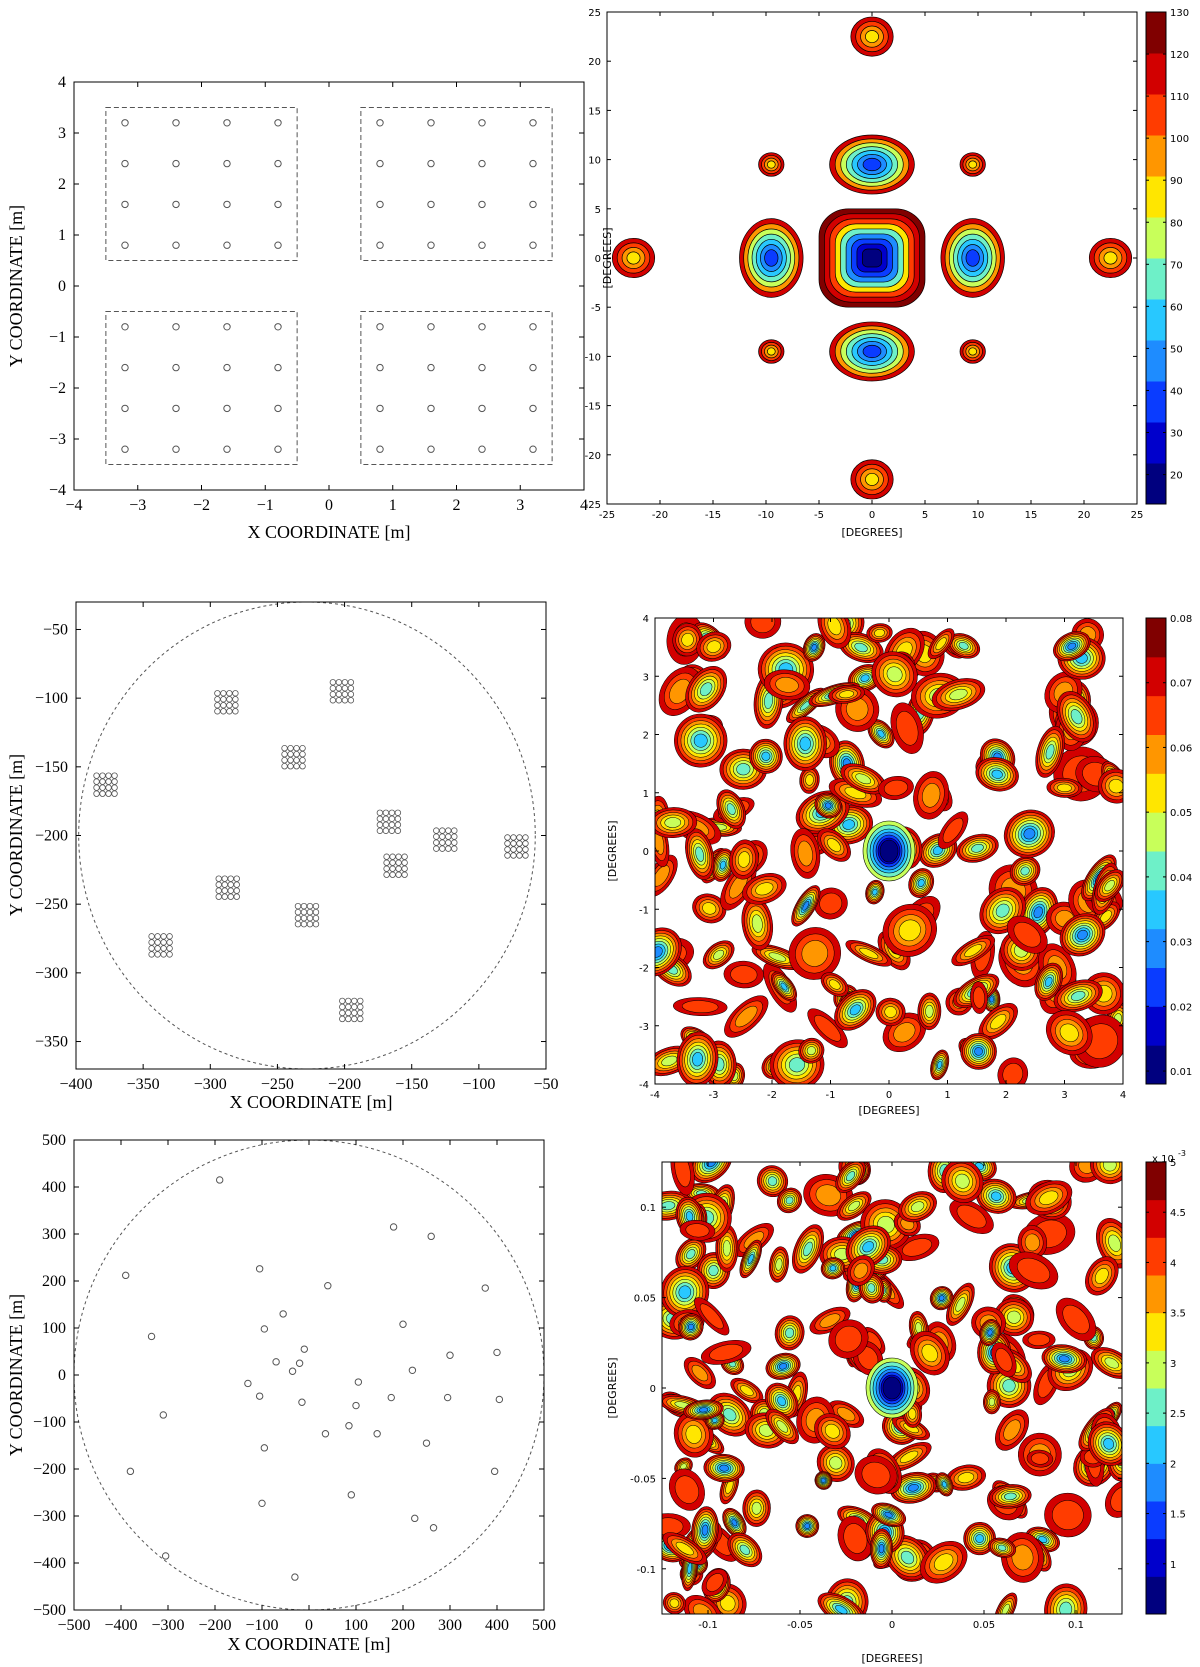 This screenshot has height=1667, width=1200. I want to click on colorbar: 11.522.533.544.55, so click(1165, 1386).